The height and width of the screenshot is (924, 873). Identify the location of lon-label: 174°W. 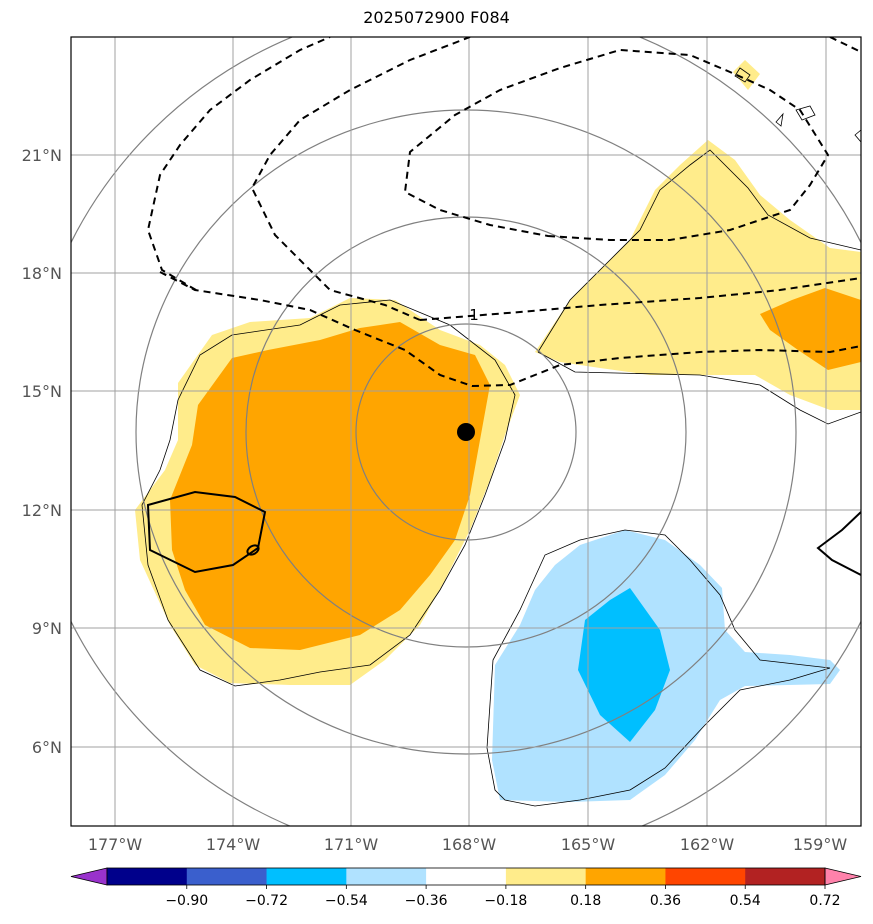
(233, 844).